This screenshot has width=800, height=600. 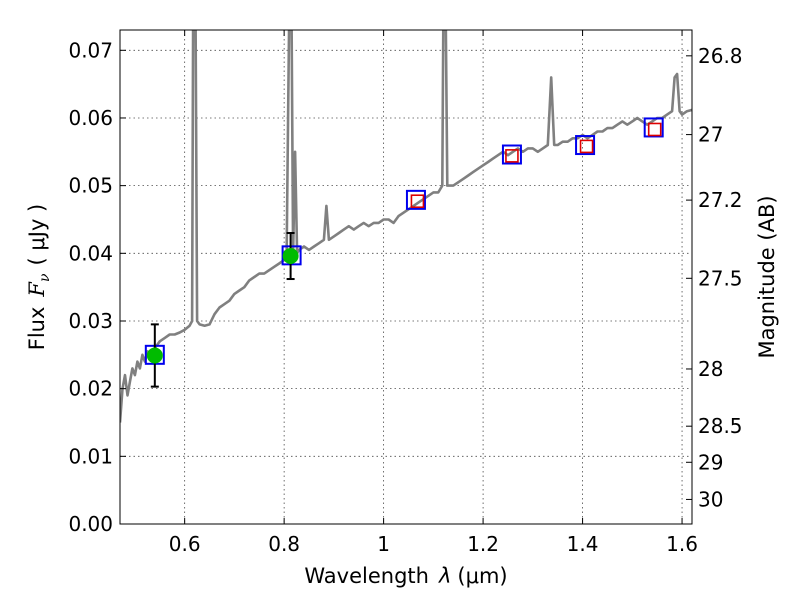 What do you see at coordinates (90, 389) in the screenshot?
I see `y-tick-label: 0.02` at bounding box center [90, 389].